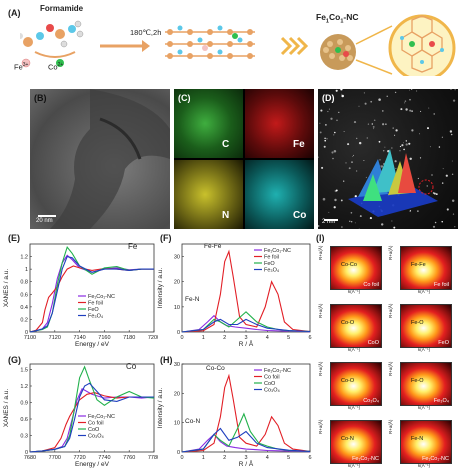 The width and height of the screenshot is (463, 476). I want to click on x-tick-label: 7740, so click(104, 458).